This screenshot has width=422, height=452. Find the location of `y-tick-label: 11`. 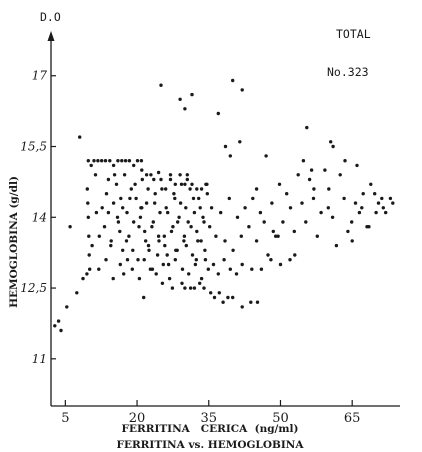

y-tick-label: 11 is located at coordinates (39, 359).